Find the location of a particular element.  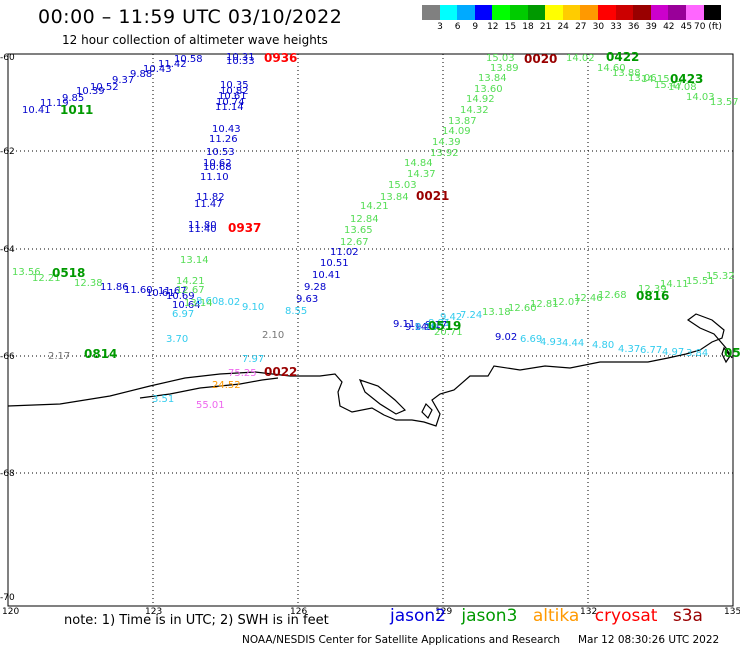

lon-tick-120: 120 is located at coordinates (10, 612).